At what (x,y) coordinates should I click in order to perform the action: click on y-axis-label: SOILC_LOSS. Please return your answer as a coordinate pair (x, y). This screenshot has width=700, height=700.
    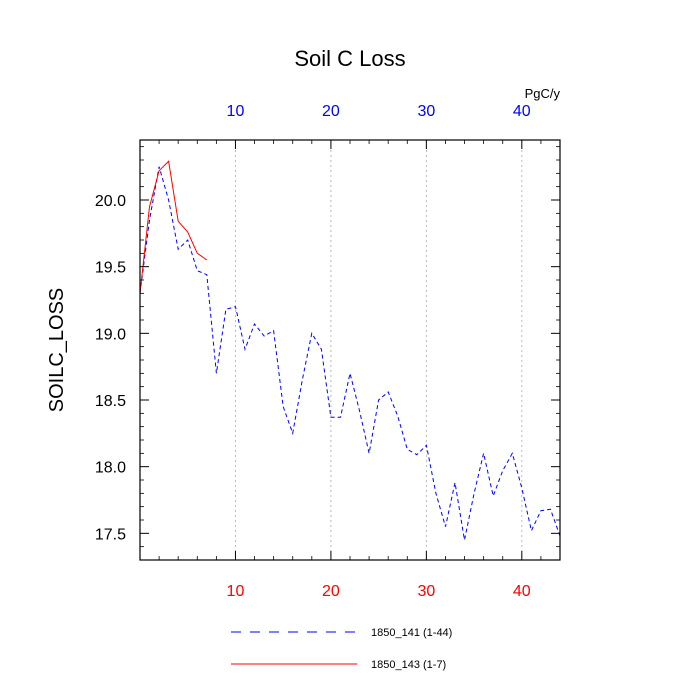
    Looking at the image, I should click on (57, 350).